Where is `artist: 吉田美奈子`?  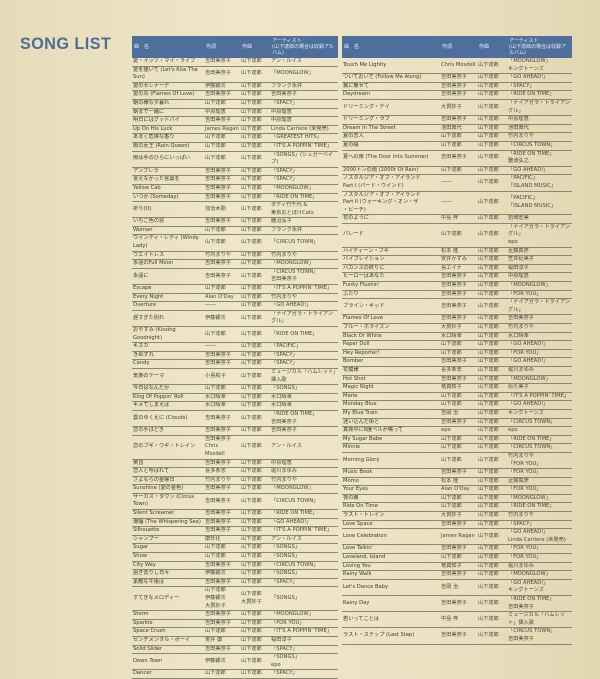
artist: 吉田美奈子 is located at coordinates (304, 95).